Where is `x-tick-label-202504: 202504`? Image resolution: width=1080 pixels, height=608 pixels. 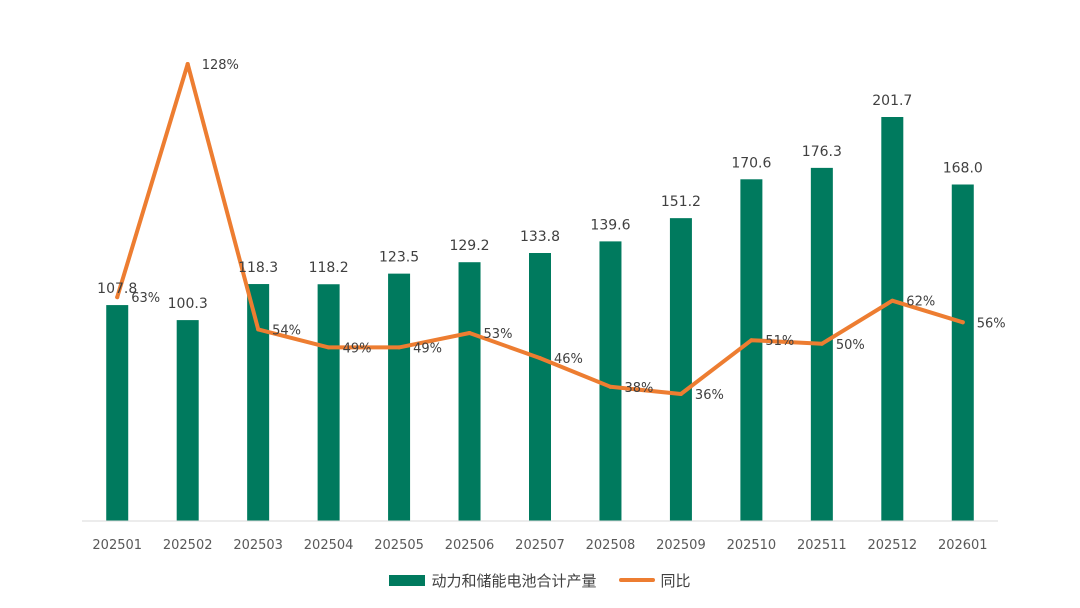
x-tick-label-202504: 202504 is located at coordinates (329, 545).